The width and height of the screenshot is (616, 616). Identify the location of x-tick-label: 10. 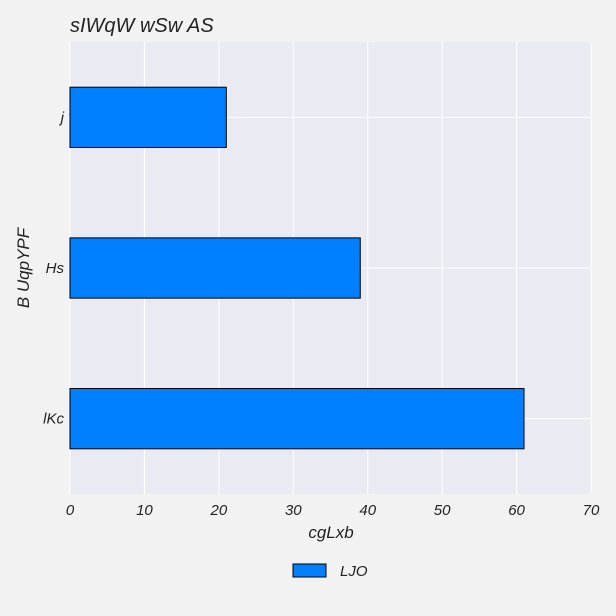
(144, 510).